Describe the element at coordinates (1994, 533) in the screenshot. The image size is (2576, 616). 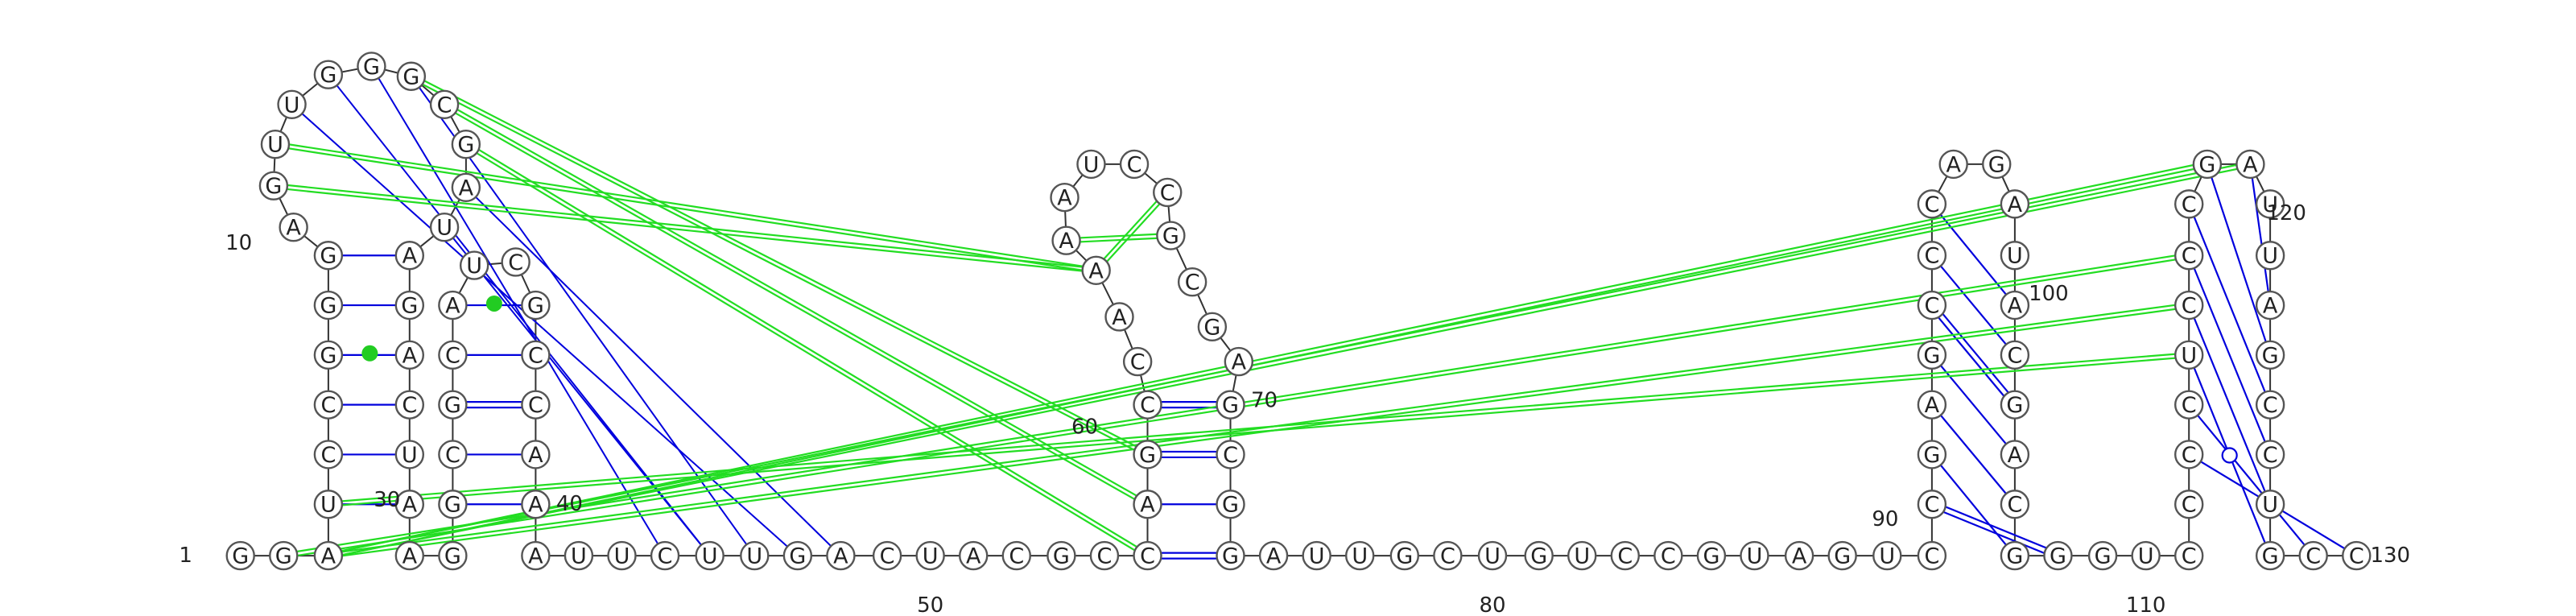
I see `base-pair-gc` at that location.